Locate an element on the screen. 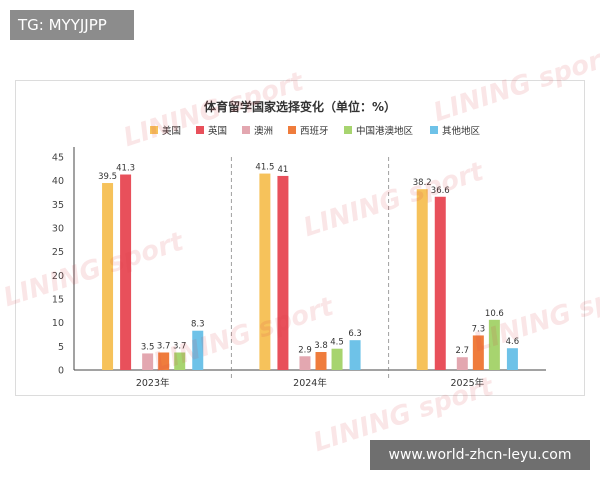 This screenshot has height=480, width=600. y-tick-label: 20 is located at coordinates (58, 276).